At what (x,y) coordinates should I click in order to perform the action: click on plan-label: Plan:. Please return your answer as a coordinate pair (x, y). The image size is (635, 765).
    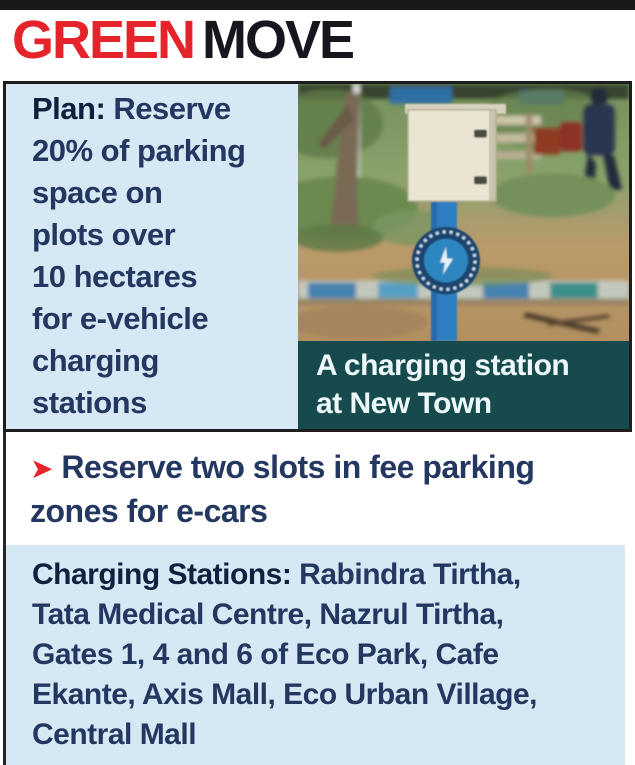
    Looking at the image, I should click on (69, 108).